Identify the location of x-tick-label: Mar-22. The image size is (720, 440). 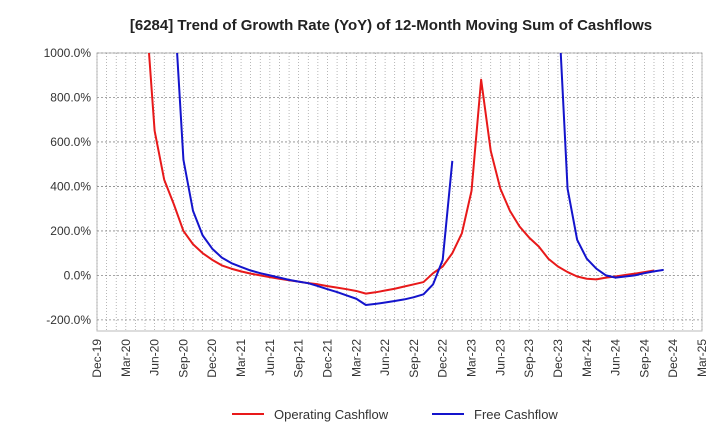
(356, 358).